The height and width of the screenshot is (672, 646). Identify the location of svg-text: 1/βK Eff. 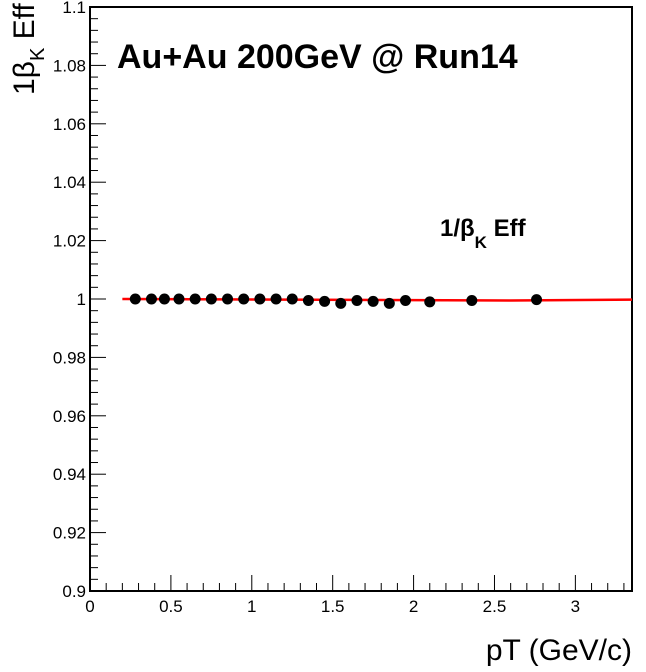
(483, 233).